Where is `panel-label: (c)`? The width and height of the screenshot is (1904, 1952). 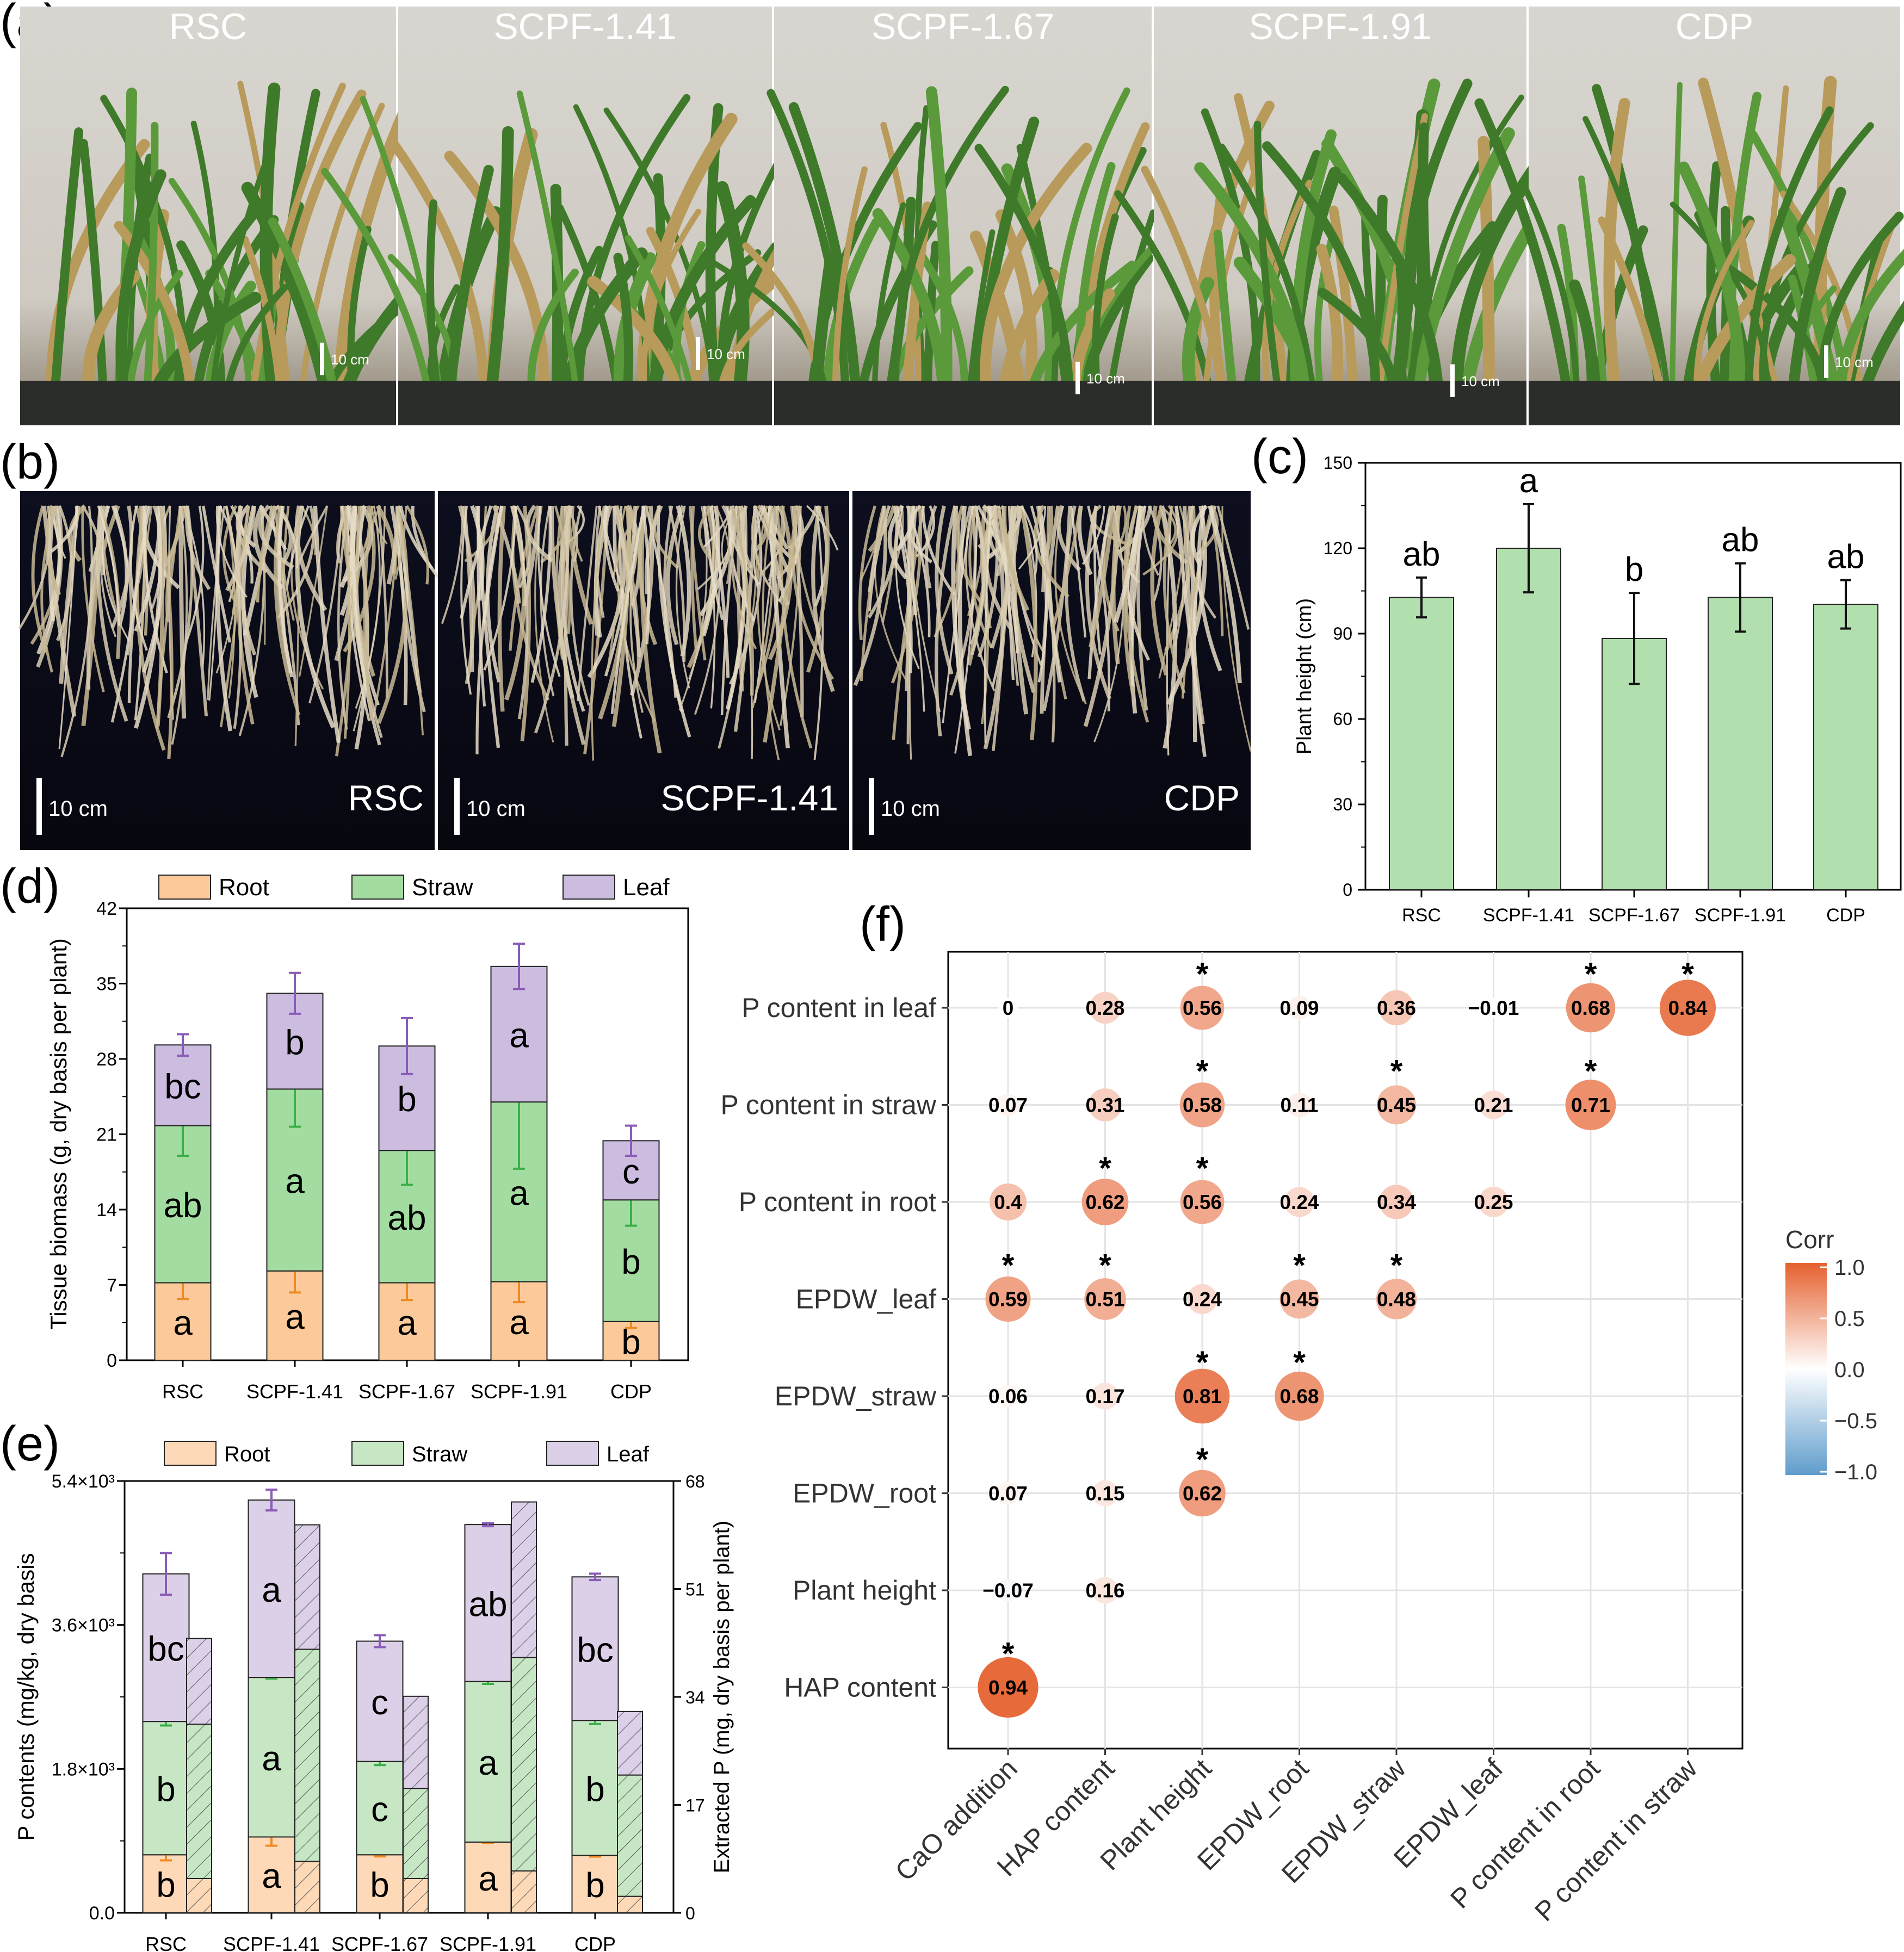 panel-label: (c) is located at coordinates (1279, 457).